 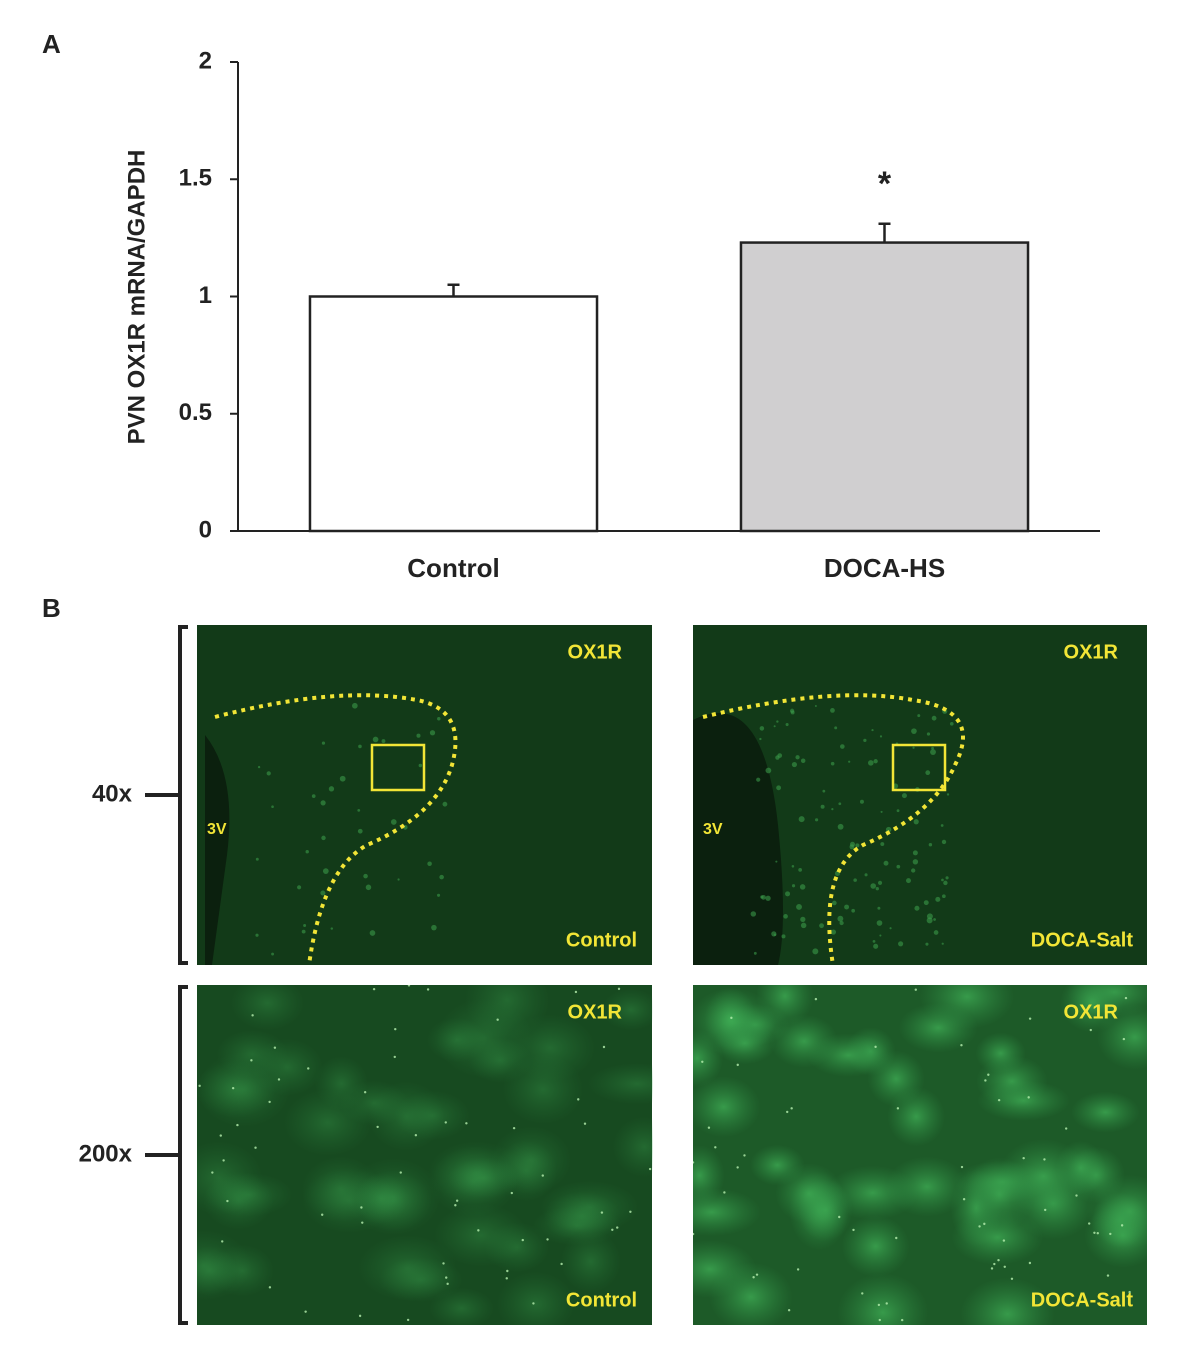 What do you see at coordinates (1091, 1012) in the screenshot?
I see `stain-label: OX1R` at bounding box center [1091, 1012].